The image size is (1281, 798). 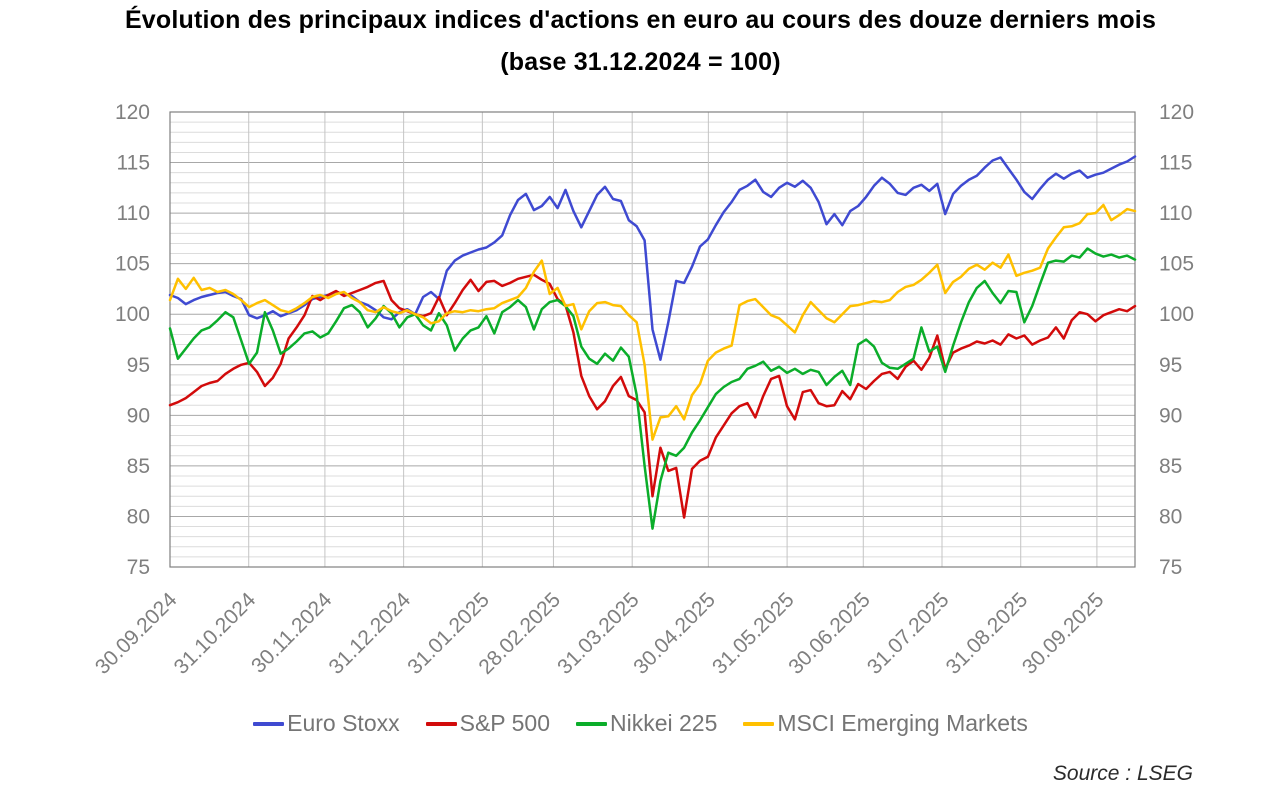 I want to click on x-axis-label: 30.06.2025, so click(x=829, y=633).